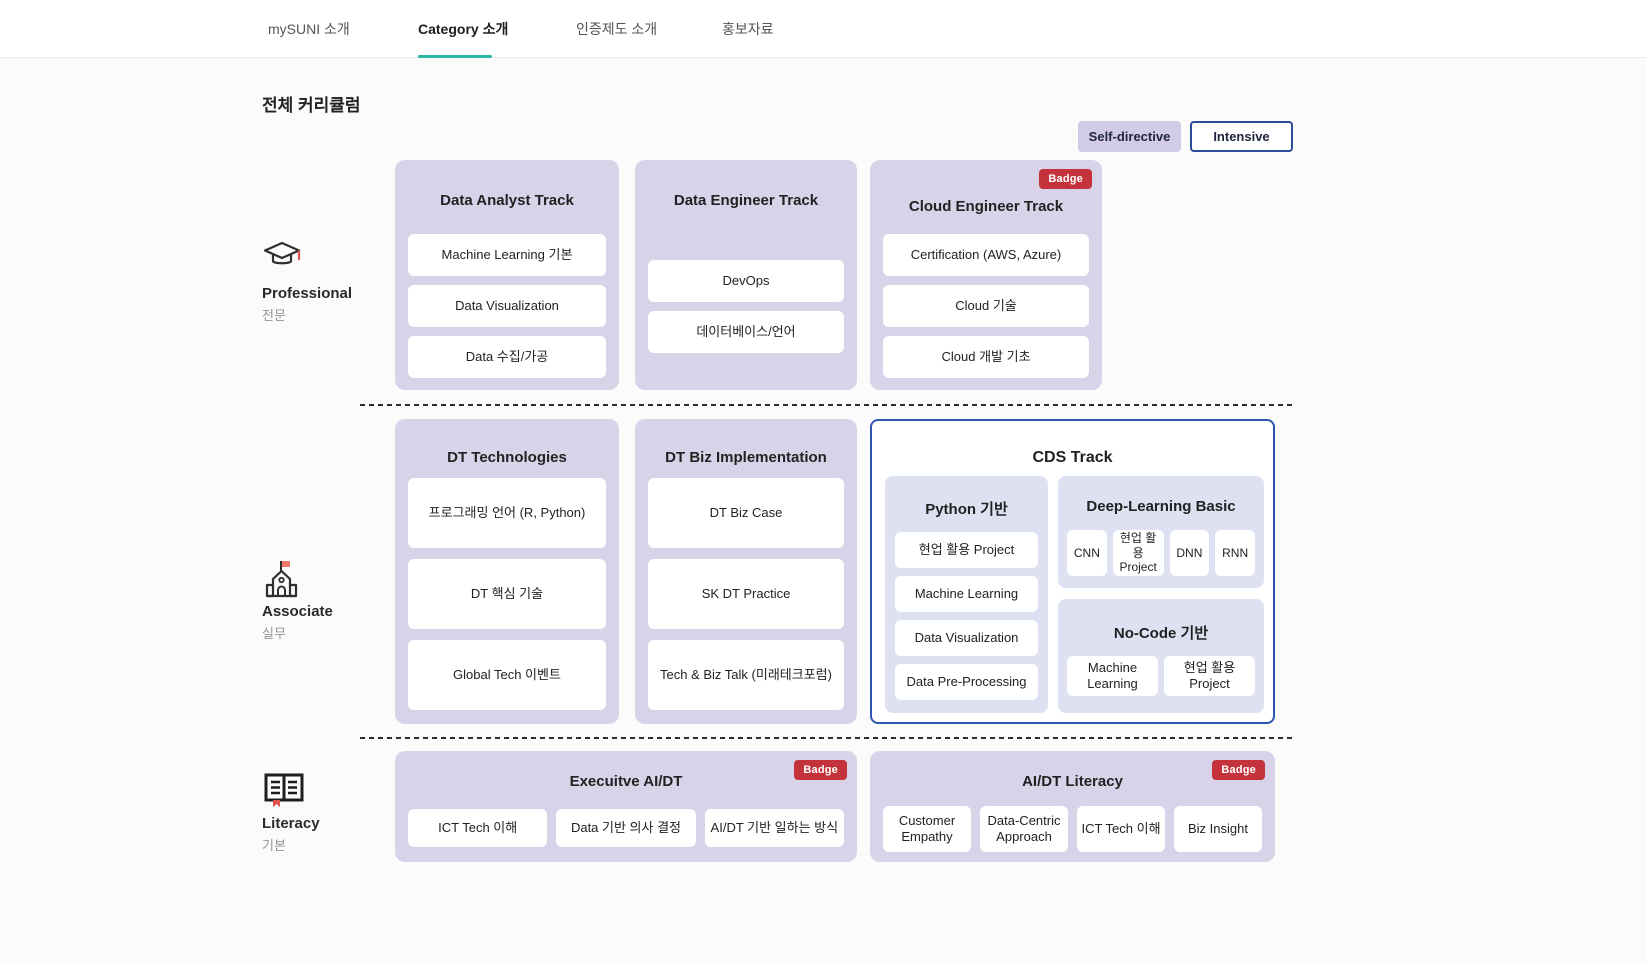 The width and height of the screenshot is (1646, 964). I want to click on track-item: CNN, so click(1087, 553).